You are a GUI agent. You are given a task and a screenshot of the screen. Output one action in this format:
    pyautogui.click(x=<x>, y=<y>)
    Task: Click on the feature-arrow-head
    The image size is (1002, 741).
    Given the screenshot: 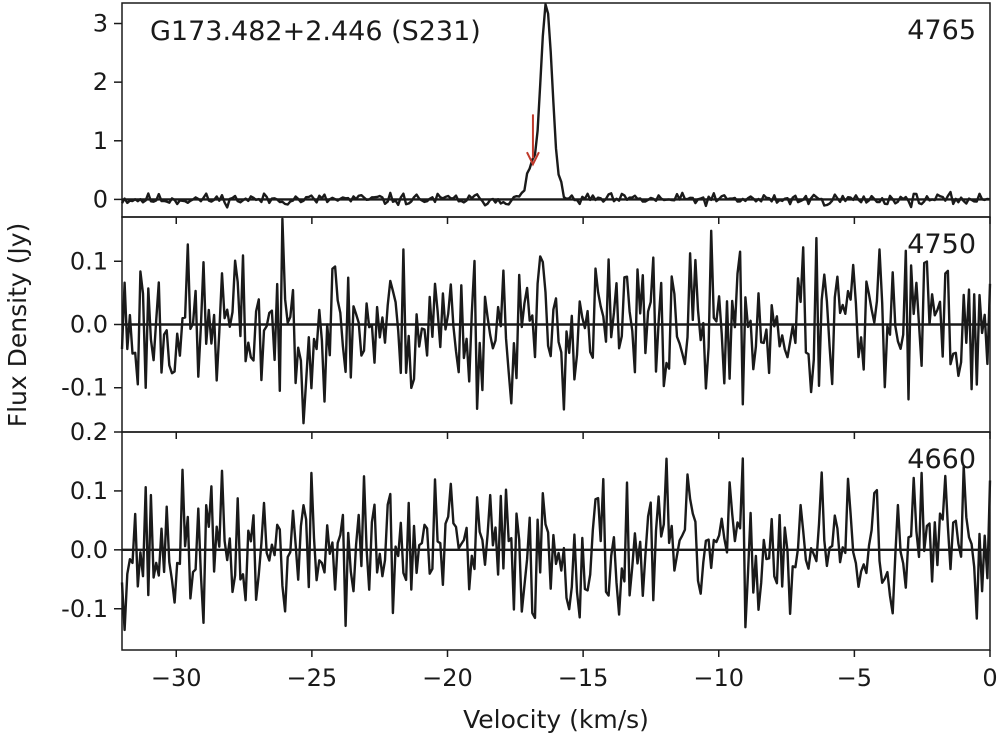 What is the action you would take?
    pyautogui.click(x=533, y=159)
    